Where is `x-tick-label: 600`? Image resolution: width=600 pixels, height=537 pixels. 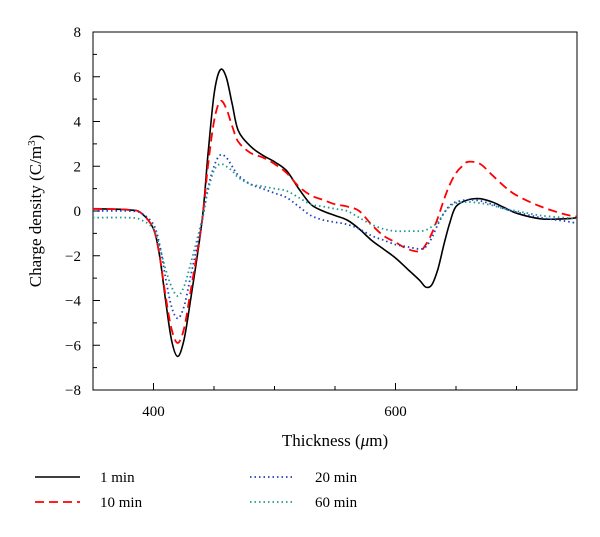
x-tick-label: 600 is located at coordinates (395, 412).